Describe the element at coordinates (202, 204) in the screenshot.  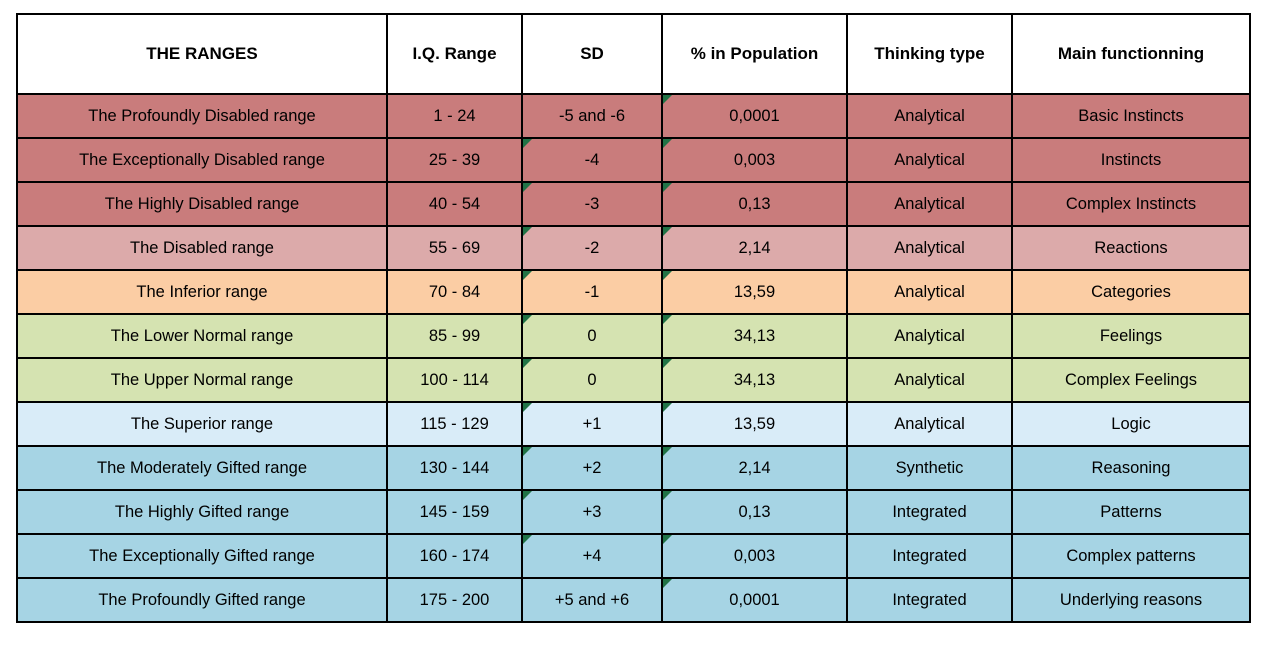
I see `cell-range: The Highly Disabled range` at that location.